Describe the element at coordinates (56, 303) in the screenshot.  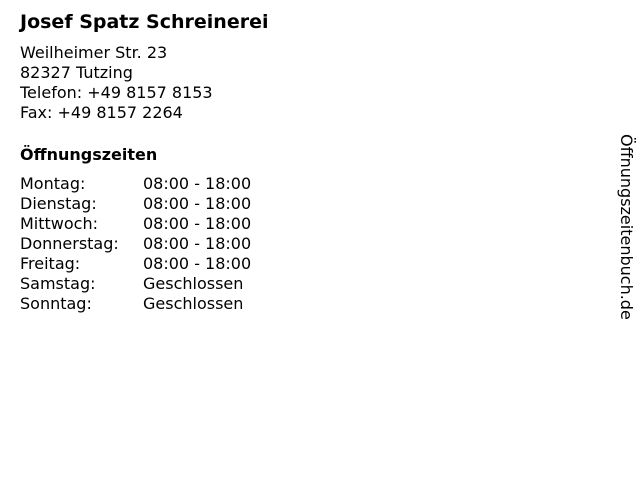
I see `day: Sonntag:` at that location.